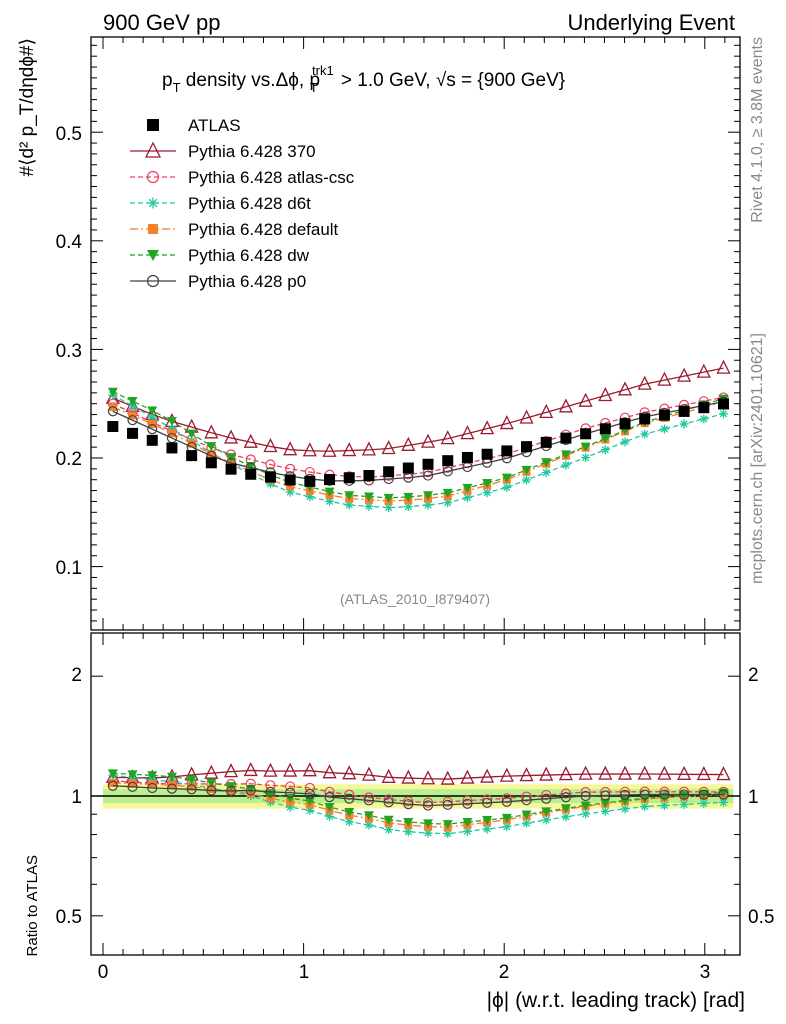 The height and width of the screenshot is (1024, 786). Describe the element at coordinates (753, 797) in the screenshot. I see `ratio-ytick-label-right-1: 1` at that location.